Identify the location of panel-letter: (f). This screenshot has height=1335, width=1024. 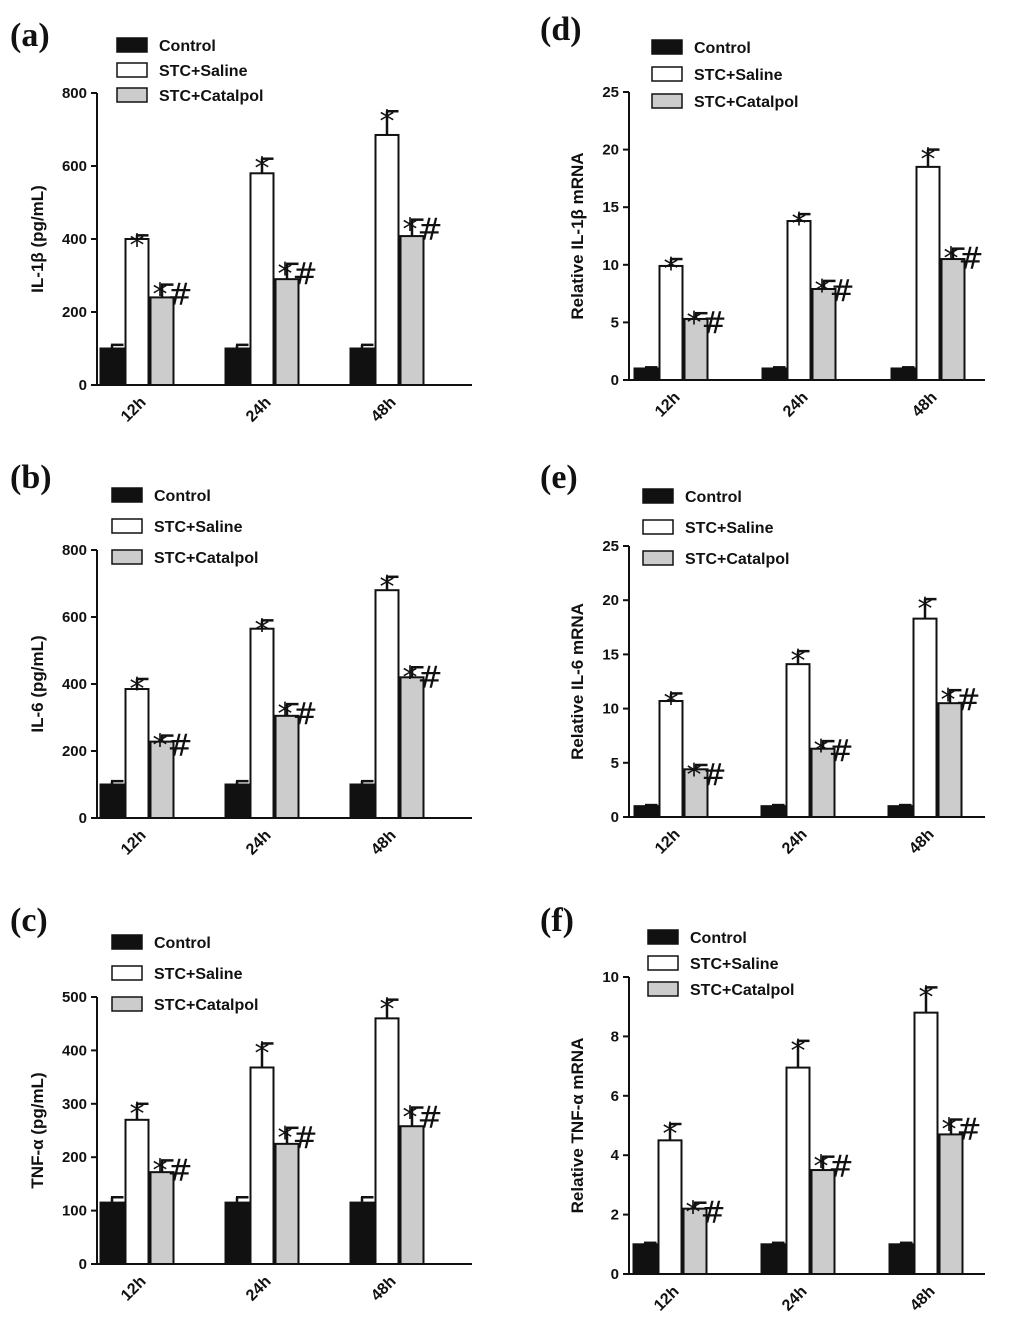
(557, 920).